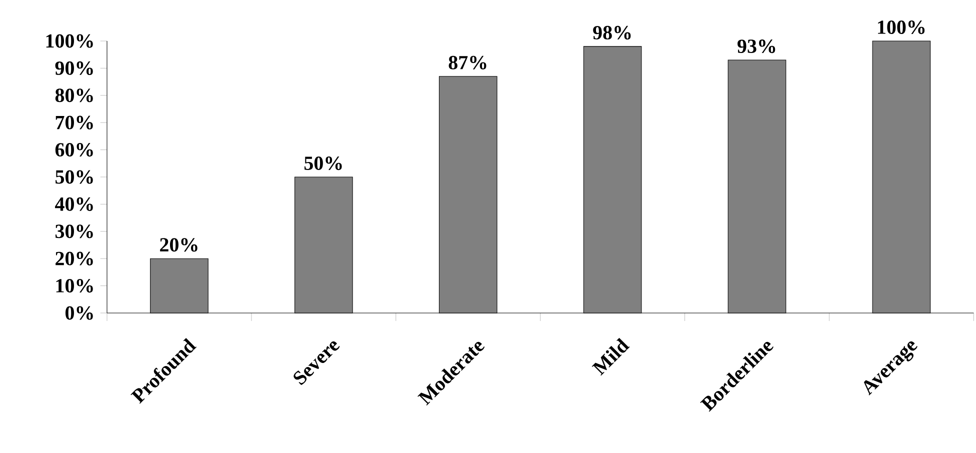  I want to click on y-tick-label: 90%, so click(74, 68).